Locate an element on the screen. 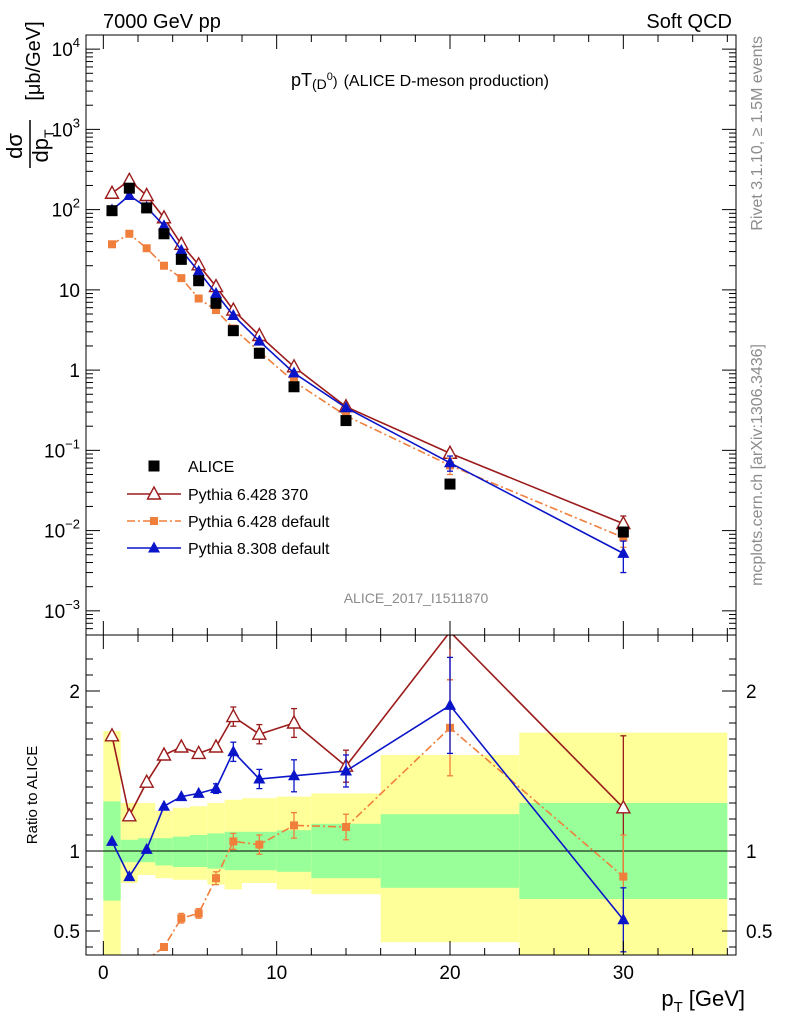 The image size is (786, 1024). header-right: Soft QCD is located at coordinates (689, 22).